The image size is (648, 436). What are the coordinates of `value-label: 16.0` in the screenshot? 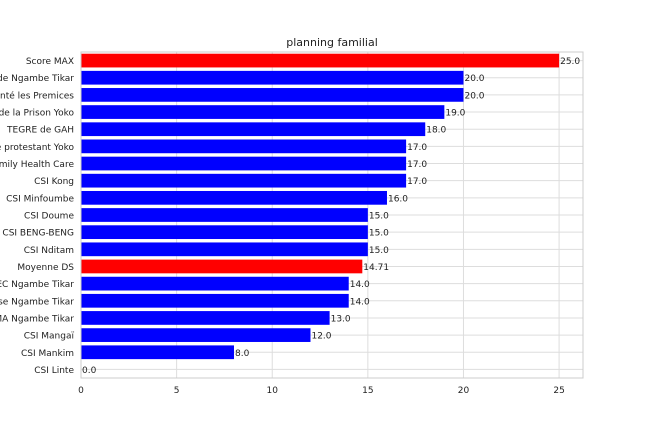 It's located at (398, 199).